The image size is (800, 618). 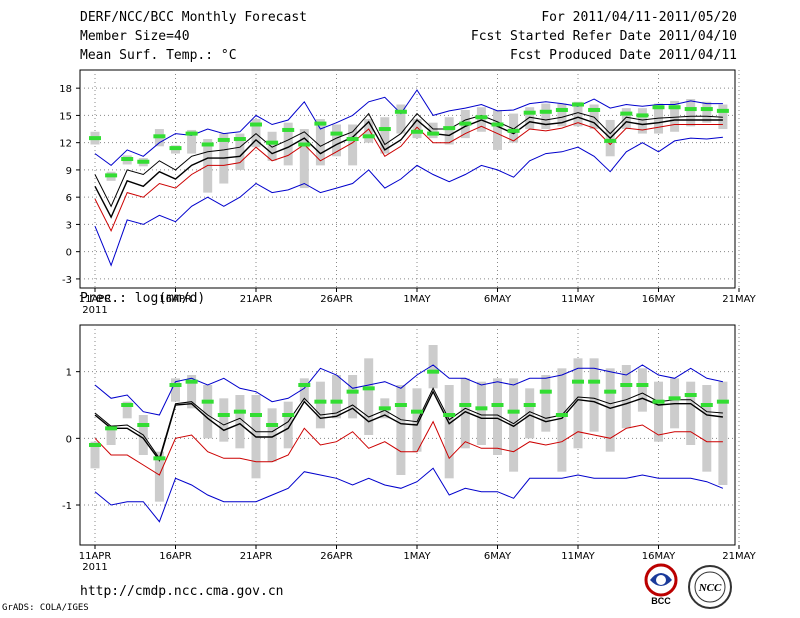 I want to click on temp-xtick-label: 11MAY, so click(x=578, y=299).